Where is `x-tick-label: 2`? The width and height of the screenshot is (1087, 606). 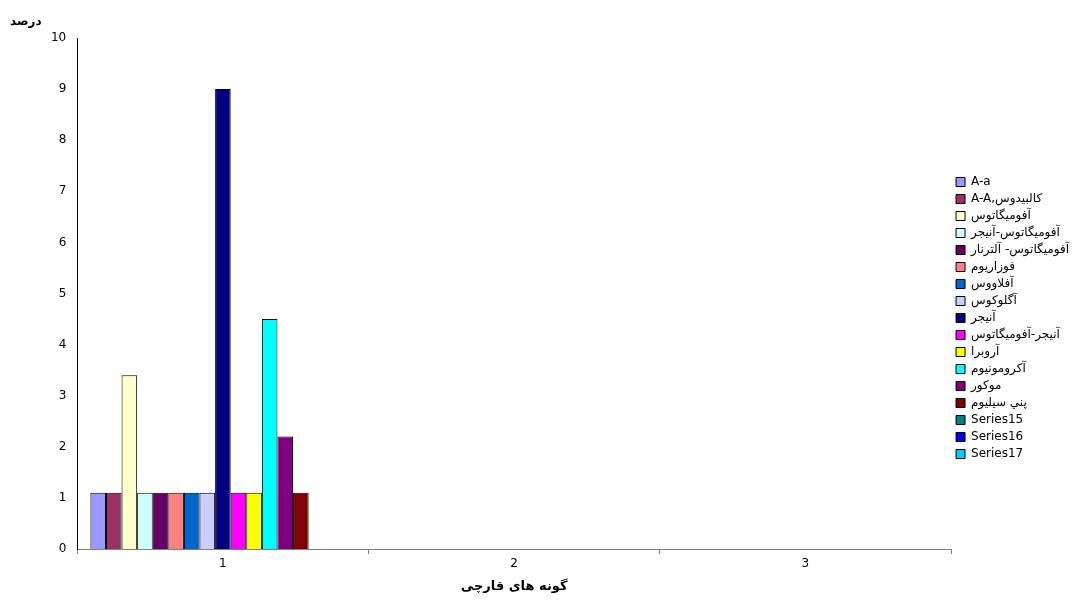
x-tick-label: 2 is located at coordinates (514, 563).